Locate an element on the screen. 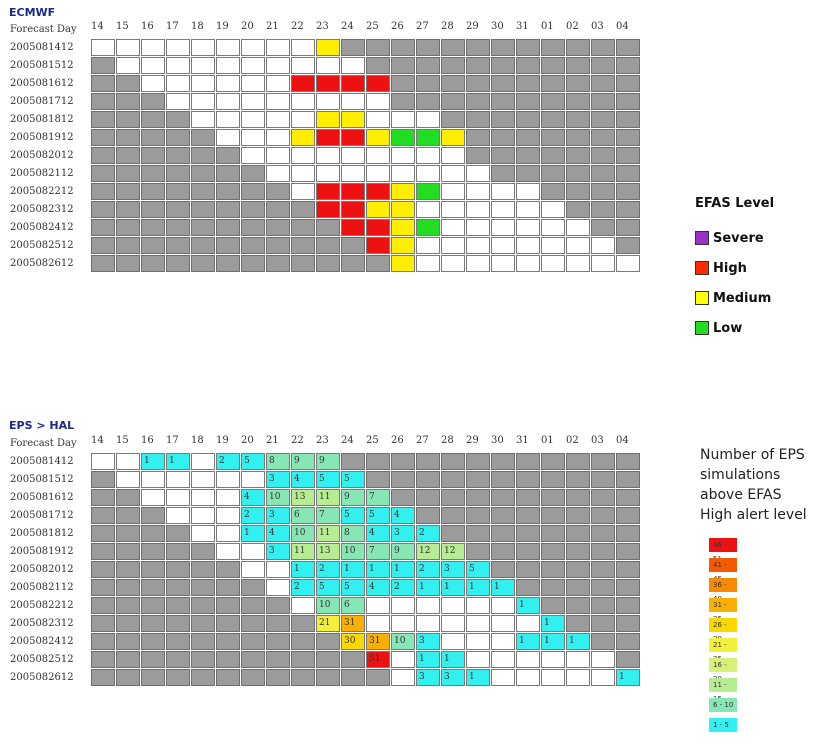 Image resolution: width=833 pixels, height=754 pixels. eps-legend-title-line: simulations is located at coordinates (740, 475).